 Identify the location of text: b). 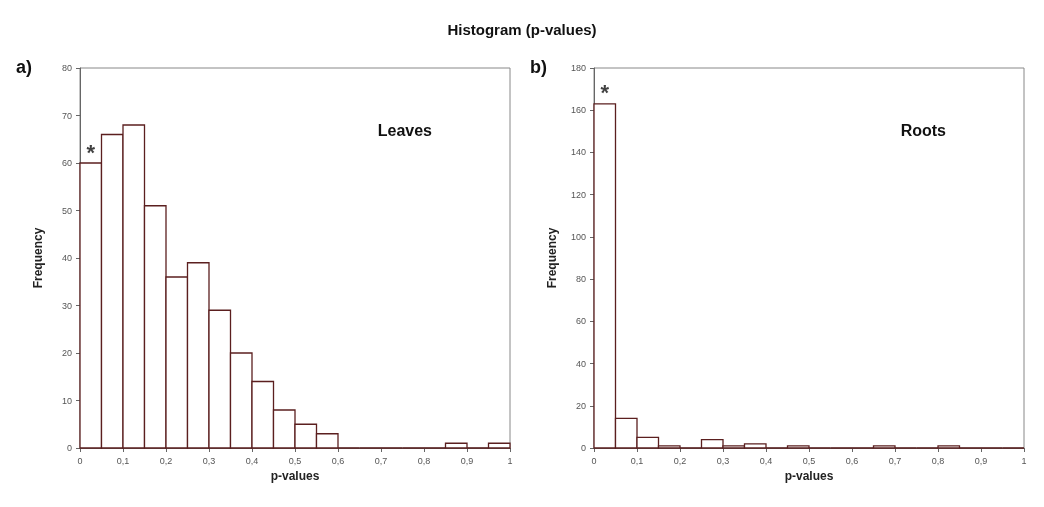
(538, 67).